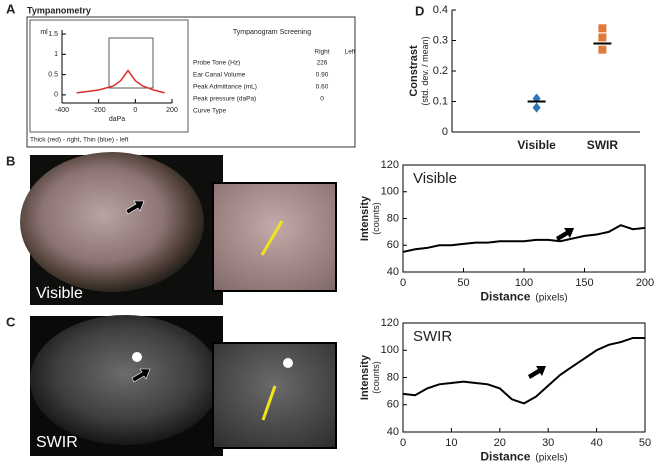 This screenshot has height=468, width=663. I want to click on y-tick-label: 0.1, so click(440, 101).